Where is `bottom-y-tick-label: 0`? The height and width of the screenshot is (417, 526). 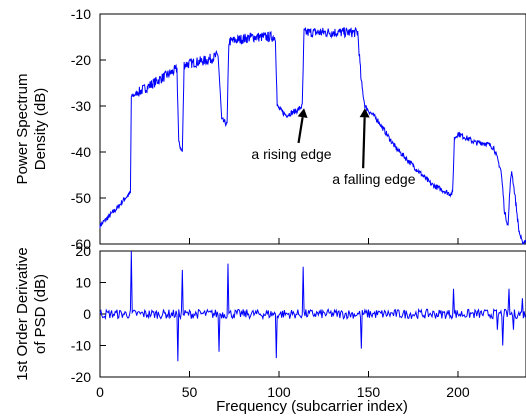 bottom-y-tick-label: 0 is located at coordinates (87, 314).